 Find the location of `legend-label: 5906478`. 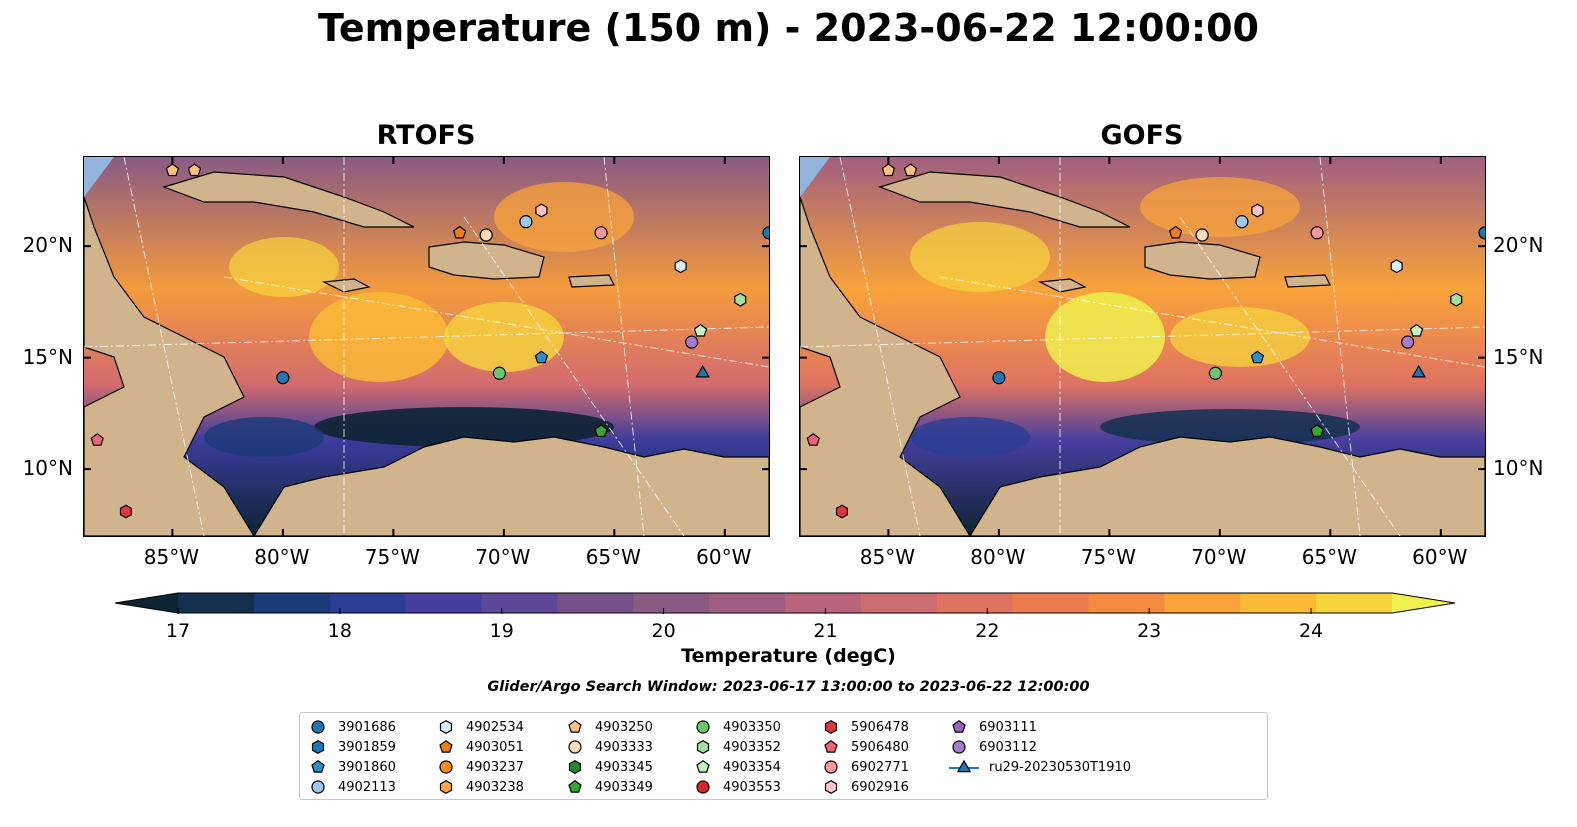

legend-label: 5906478 is located at coordinates (880, 727).